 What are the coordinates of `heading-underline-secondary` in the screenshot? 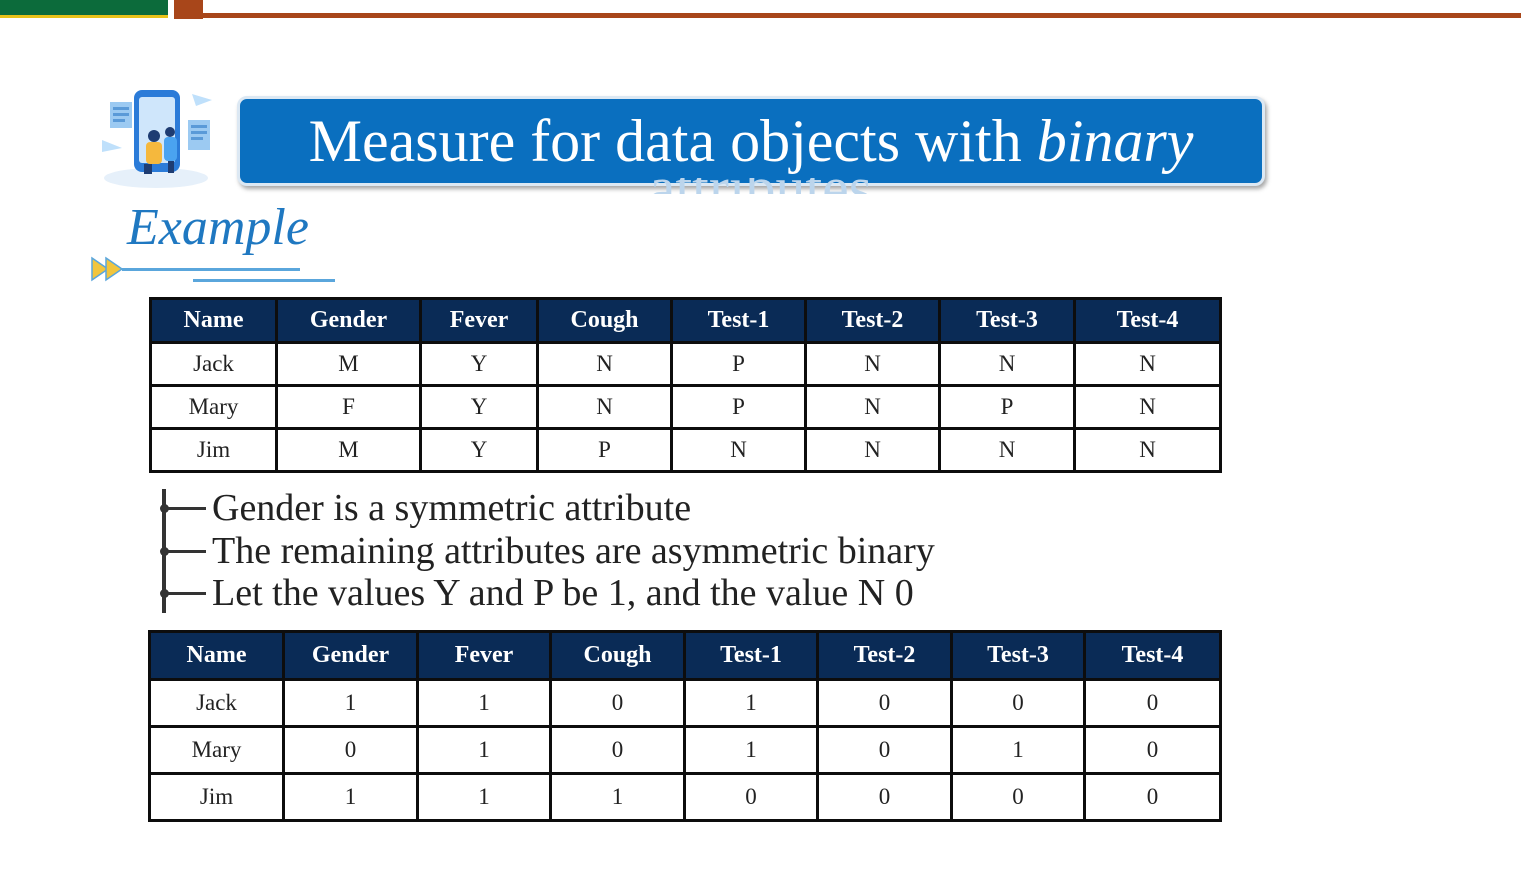 It's located at (264, 280).